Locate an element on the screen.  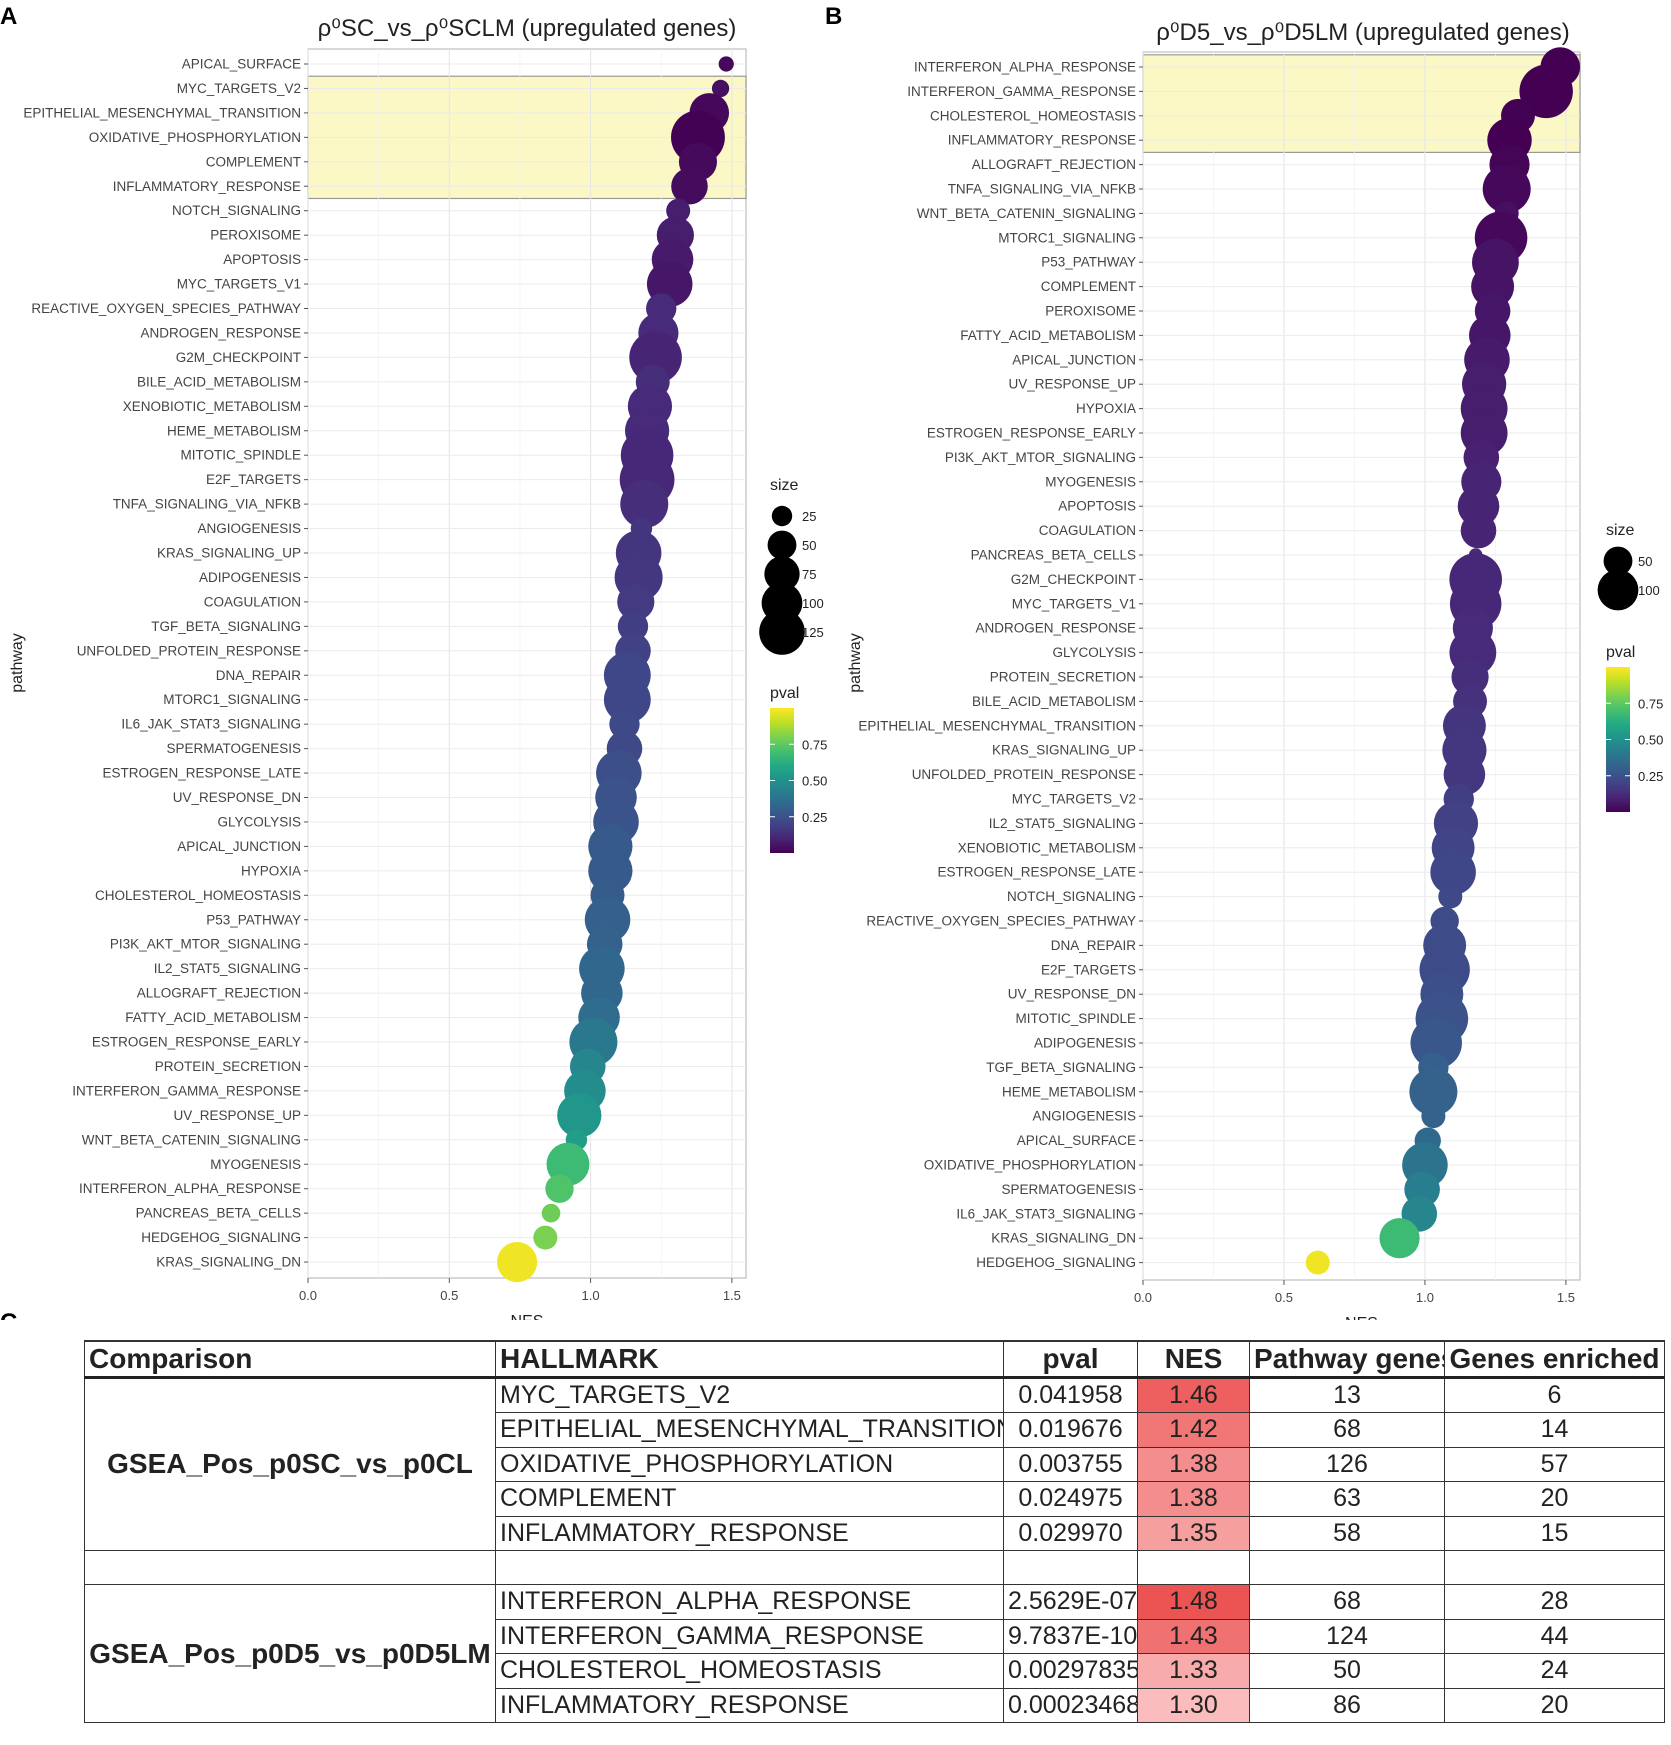
chart-b-point-interferon-gamma-response is located at coordinates (1546, 91).